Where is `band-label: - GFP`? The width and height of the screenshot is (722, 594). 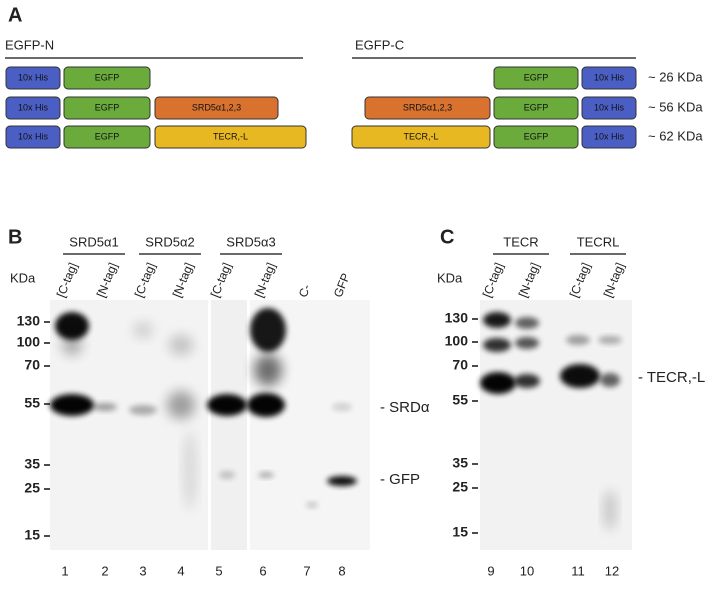 band-label: - GFP is located at coordinates (400, 479).